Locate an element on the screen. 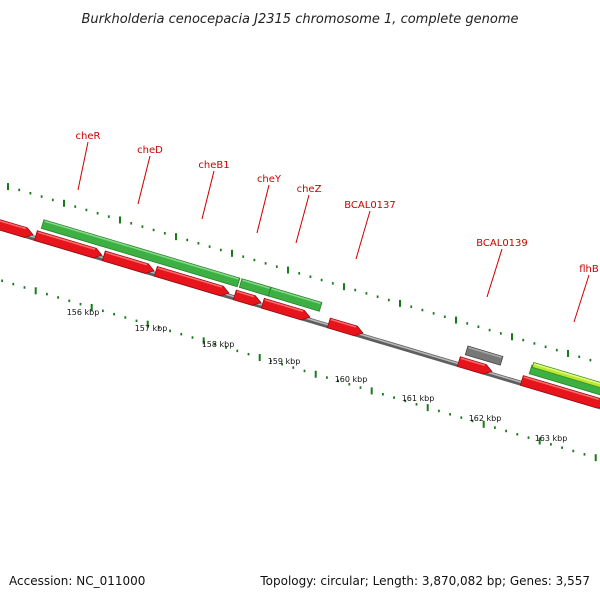  grey-gene-shine is located at coordinates (485, 352).